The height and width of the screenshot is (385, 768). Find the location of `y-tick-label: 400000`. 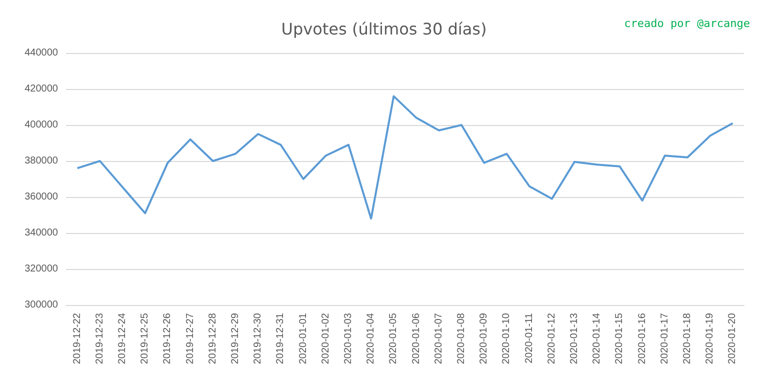

y-tick-label: 400000 is located at coordinates (41, 125).